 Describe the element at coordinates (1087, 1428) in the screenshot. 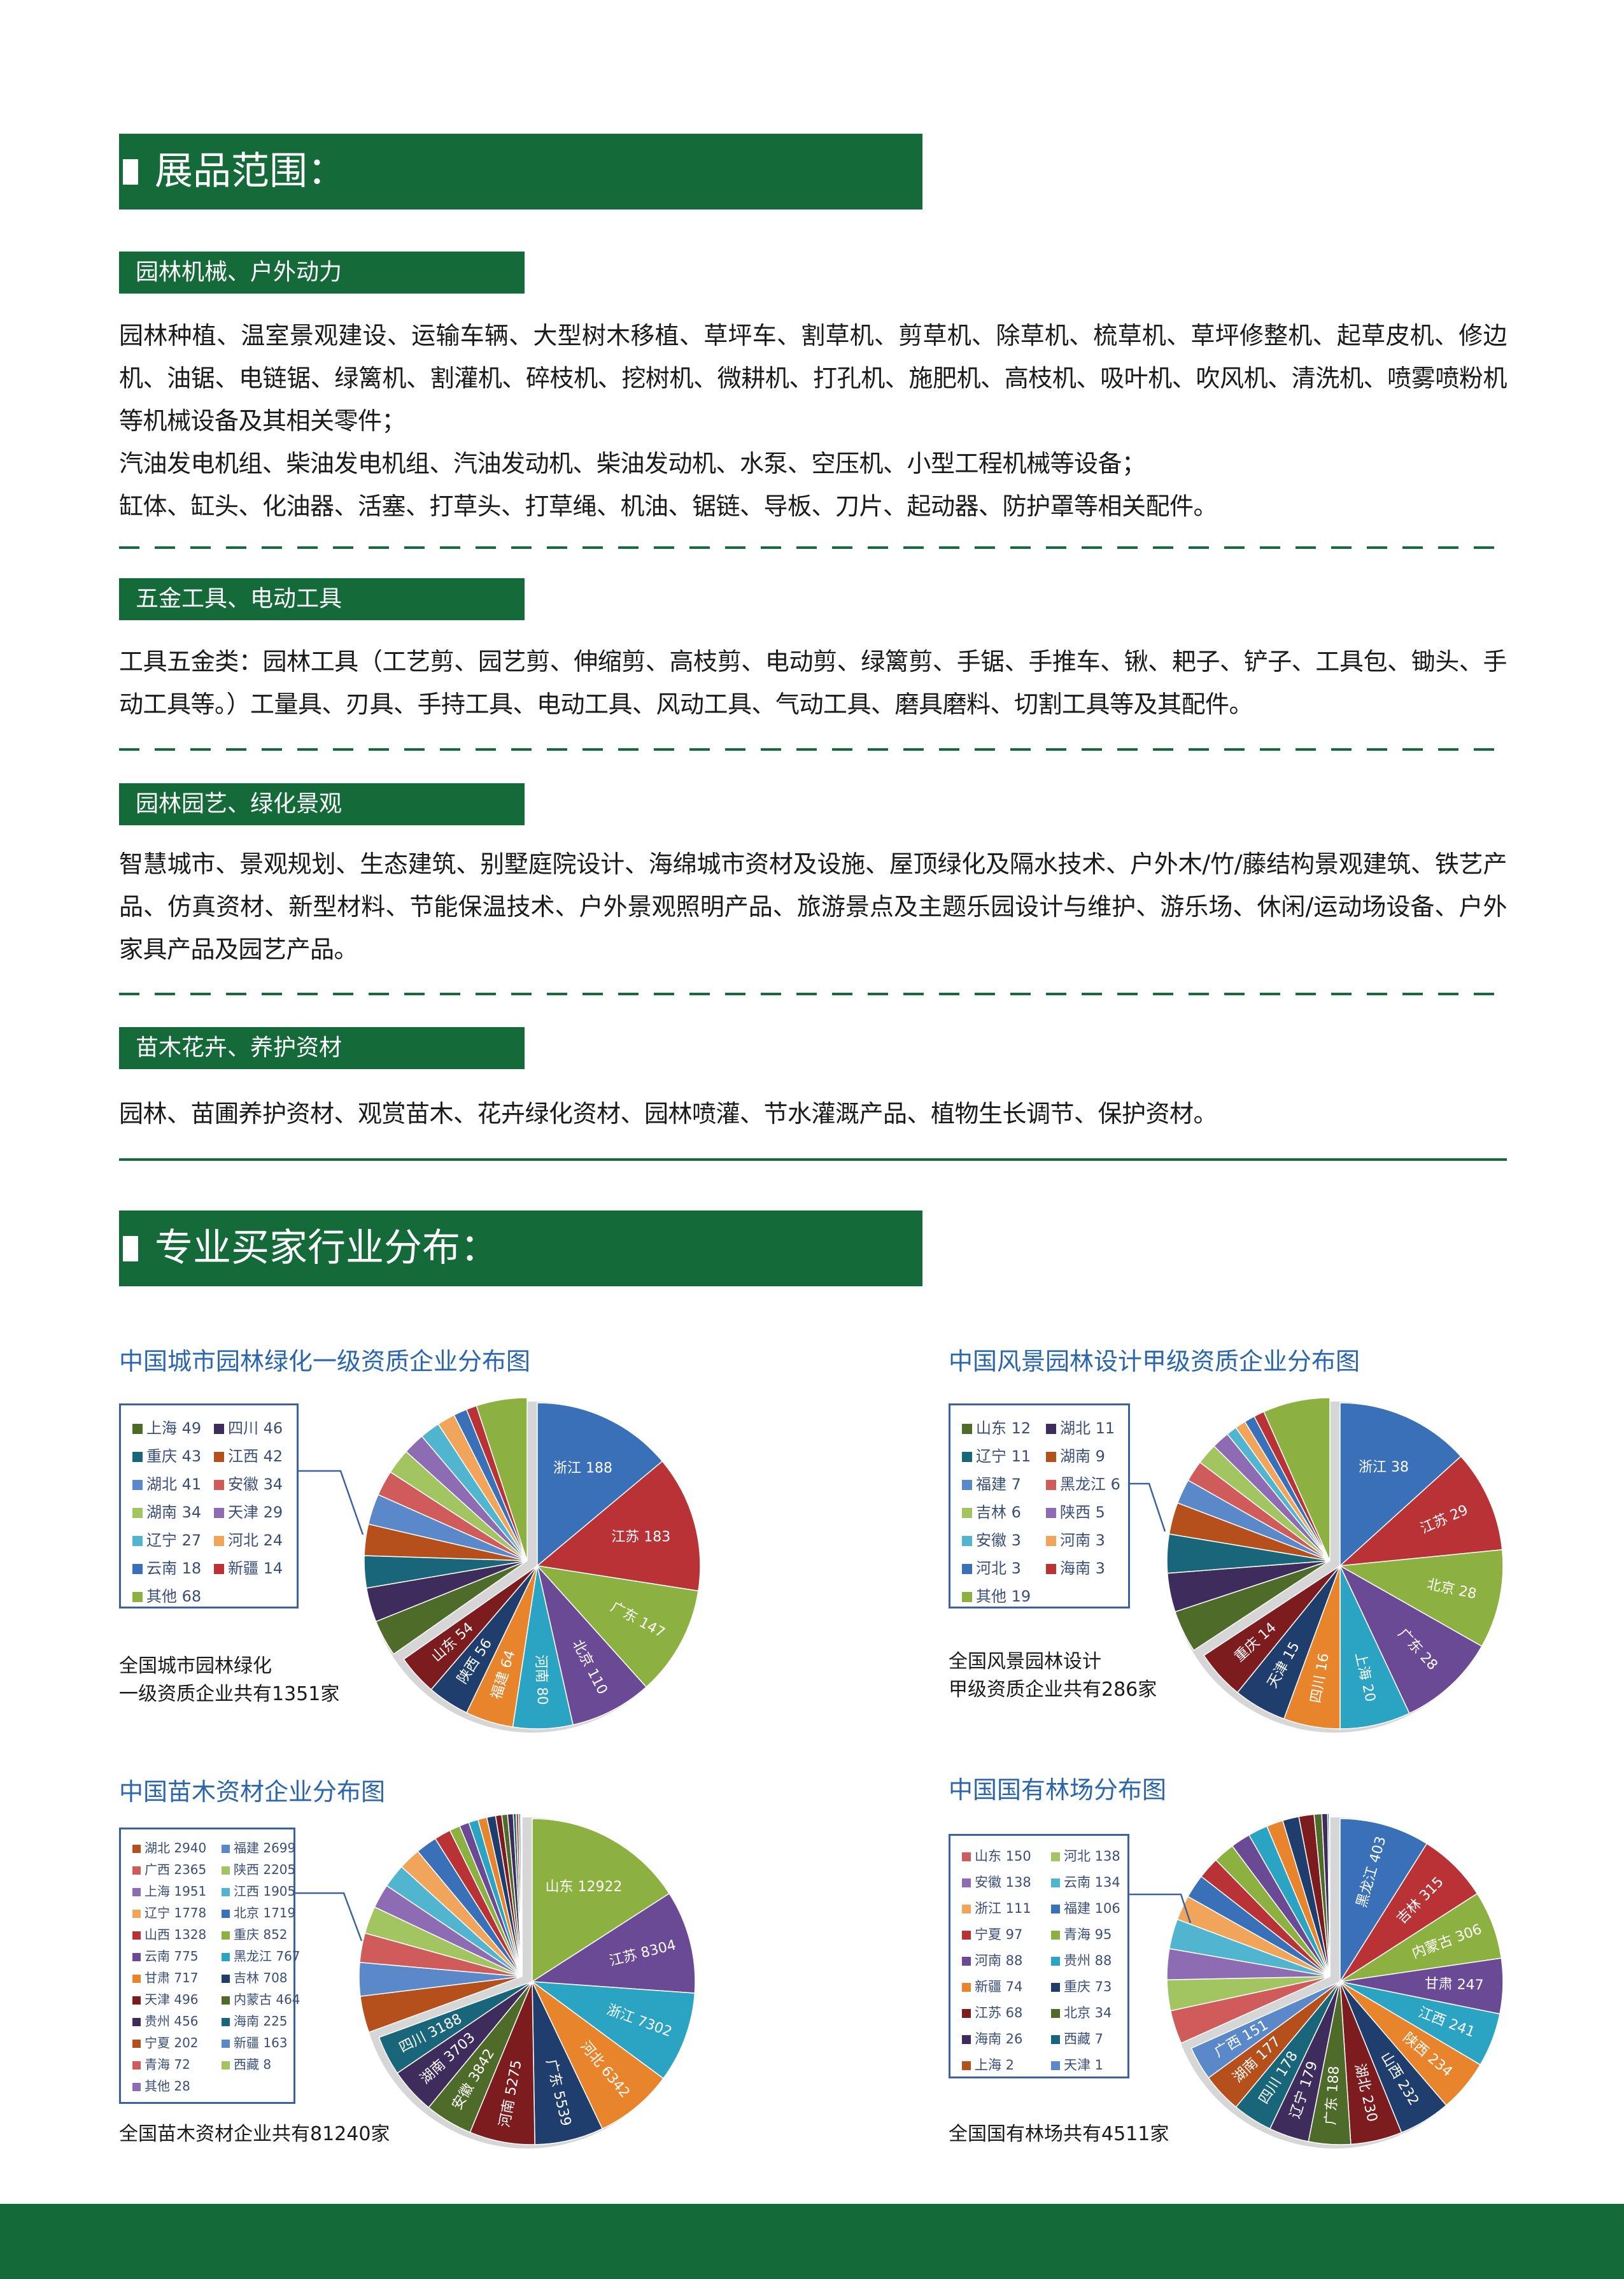

I see `legend-label: 湖北 11` at that location.